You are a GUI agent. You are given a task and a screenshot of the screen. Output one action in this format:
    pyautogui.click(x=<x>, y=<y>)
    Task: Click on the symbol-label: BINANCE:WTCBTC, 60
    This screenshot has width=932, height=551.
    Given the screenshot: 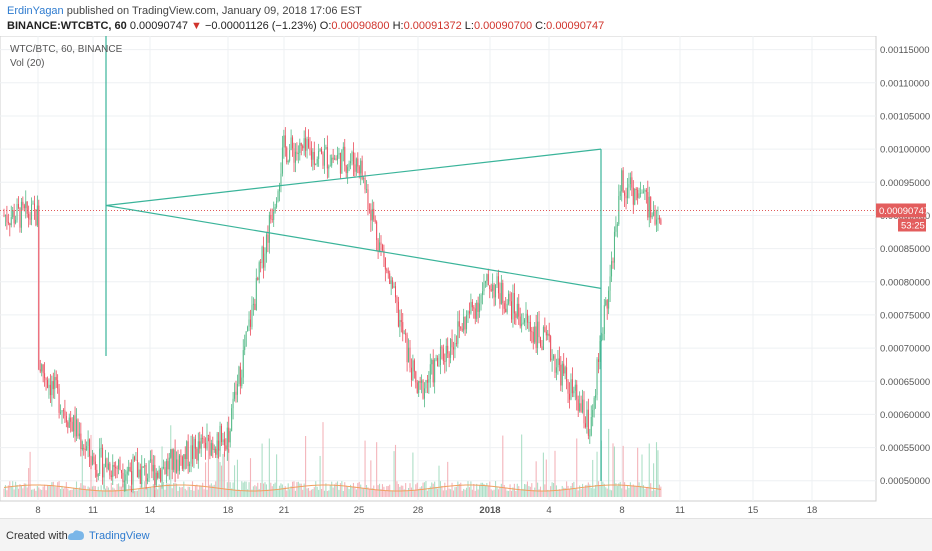 What is the action you would take?
    pyautogui.click(x=67, y=26)
    